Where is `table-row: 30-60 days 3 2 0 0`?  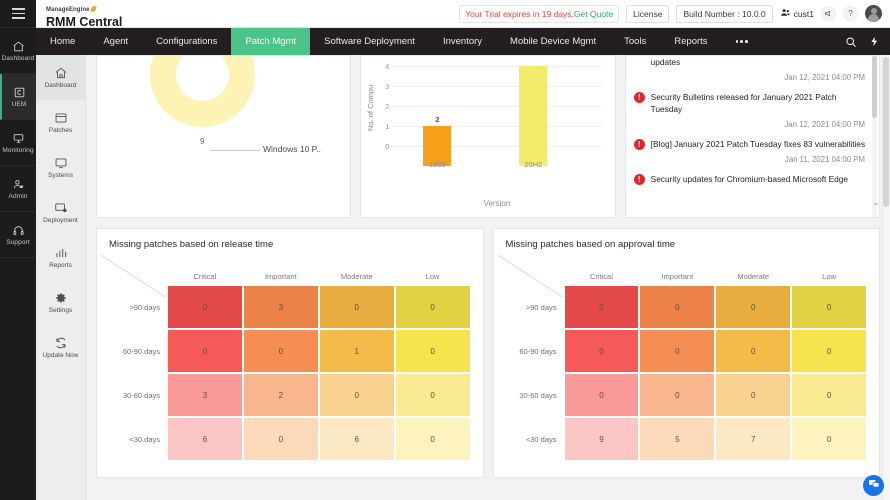 table-row: 30-60 days 3 2 0 0 is located at coordinates (290, 395).